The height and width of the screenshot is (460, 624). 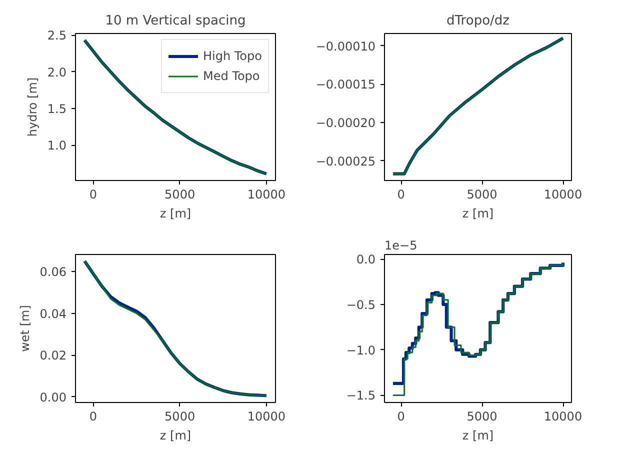 I want to click on y-tick-label: −0.00025, so click(x=346, y=161).